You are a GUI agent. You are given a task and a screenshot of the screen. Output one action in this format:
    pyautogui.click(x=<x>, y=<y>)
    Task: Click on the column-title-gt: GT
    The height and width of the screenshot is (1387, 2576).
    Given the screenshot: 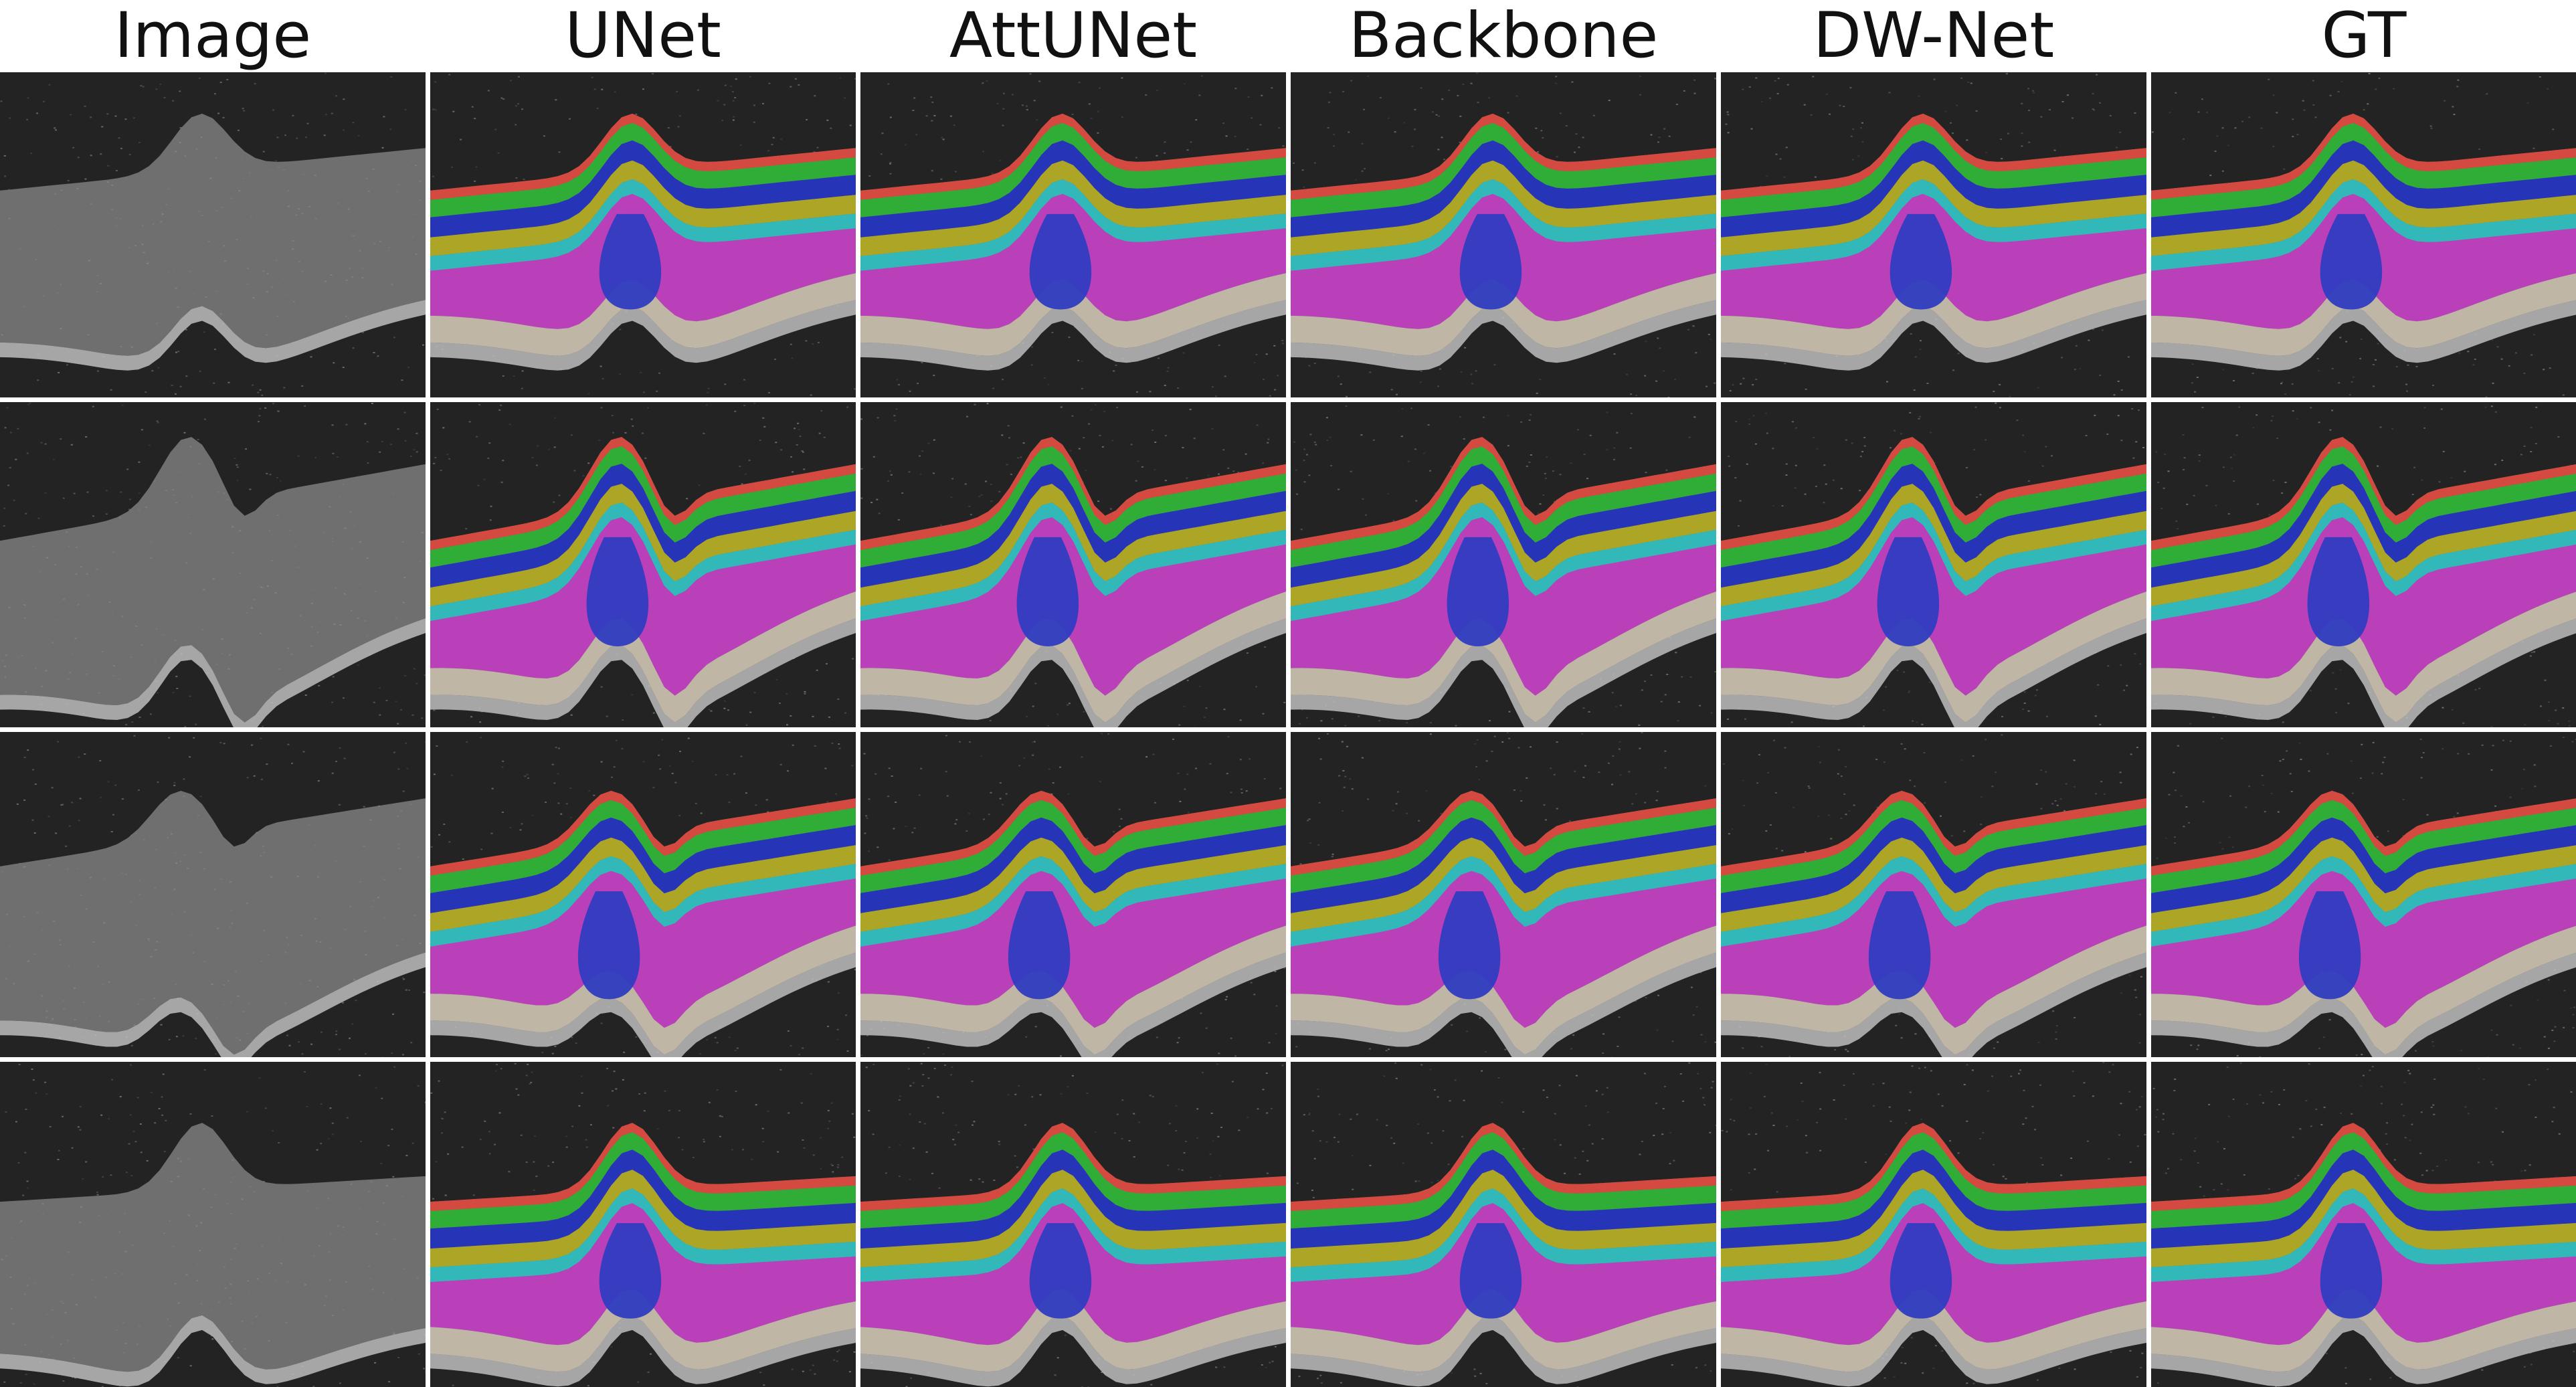 What is the action you would take?
    pyautogui.click(x=2363, y=36)
    